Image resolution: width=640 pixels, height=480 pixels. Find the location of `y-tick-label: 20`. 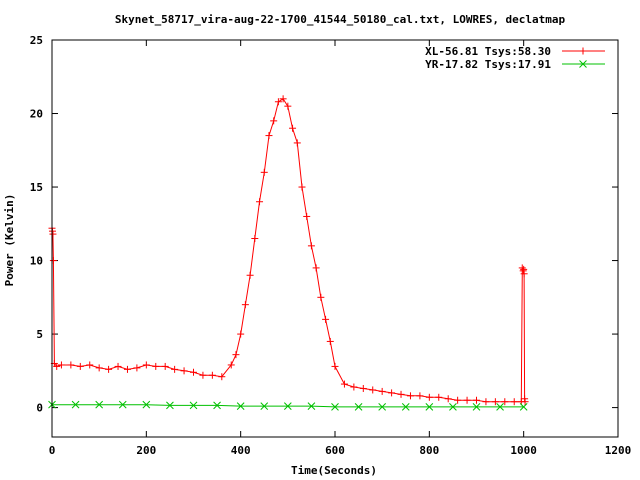

y-tick-label: 20 is located at coordinates (36, 114).